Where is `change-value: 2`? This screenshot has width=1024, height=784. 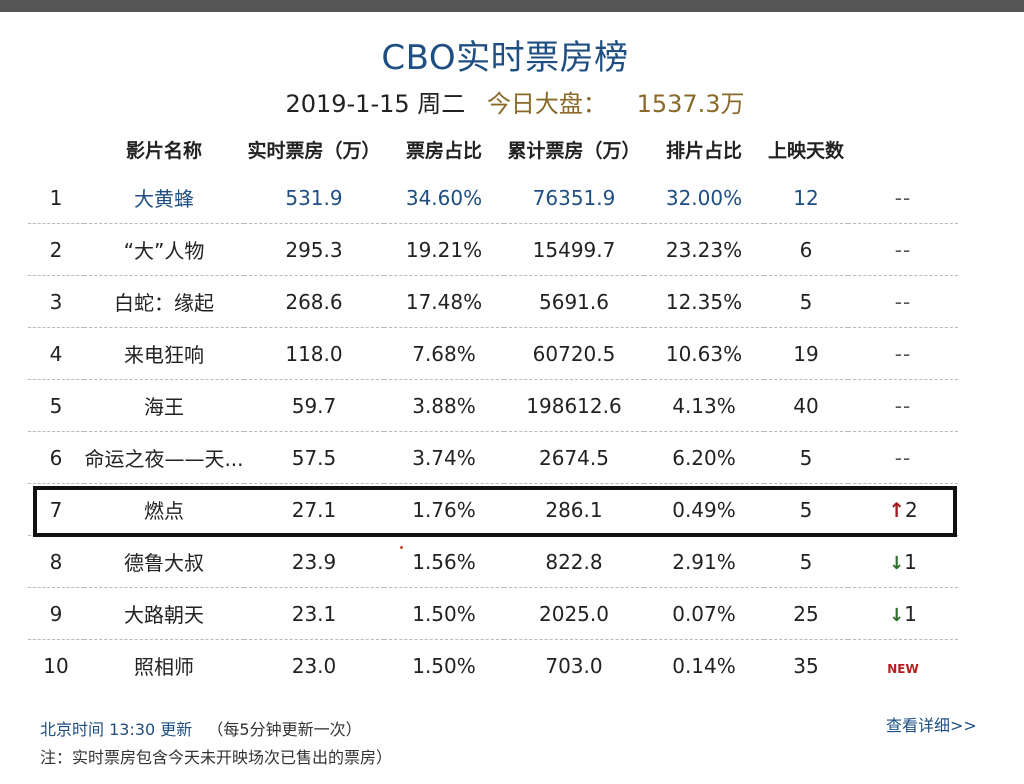 change-value: 2 is located at coordinates (911, 509).